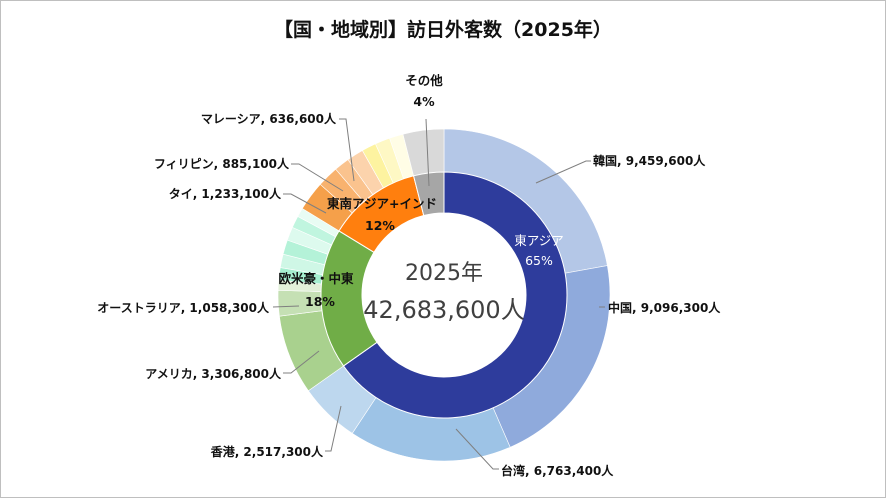 This screenshot has height=498, width=886. Describe the element at coordinates (301, 362) in the screenshot. I see `leader-line-usa` at that location.